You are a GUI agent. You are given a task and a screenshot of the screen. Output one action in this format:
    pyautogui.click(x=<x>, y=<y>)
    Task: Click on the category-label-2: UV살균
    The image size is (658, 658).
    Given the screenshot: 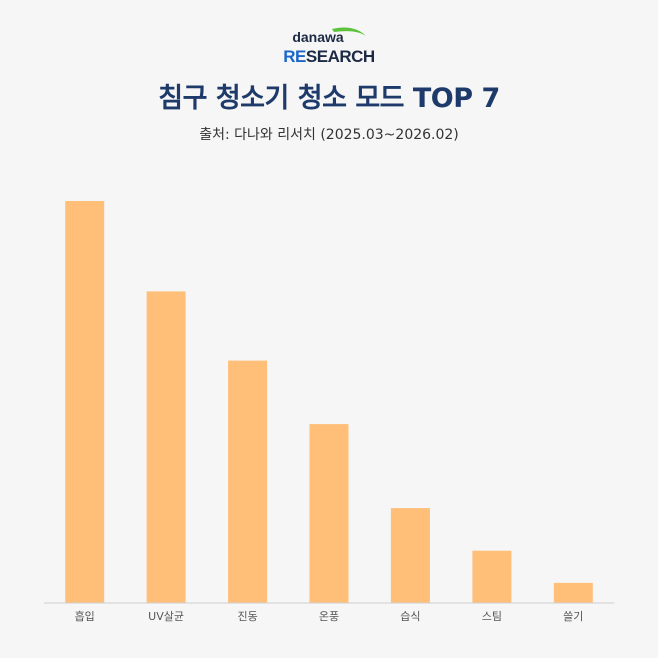 What is the action you would take?
    pyautogui.click(x=166, y=616)
    